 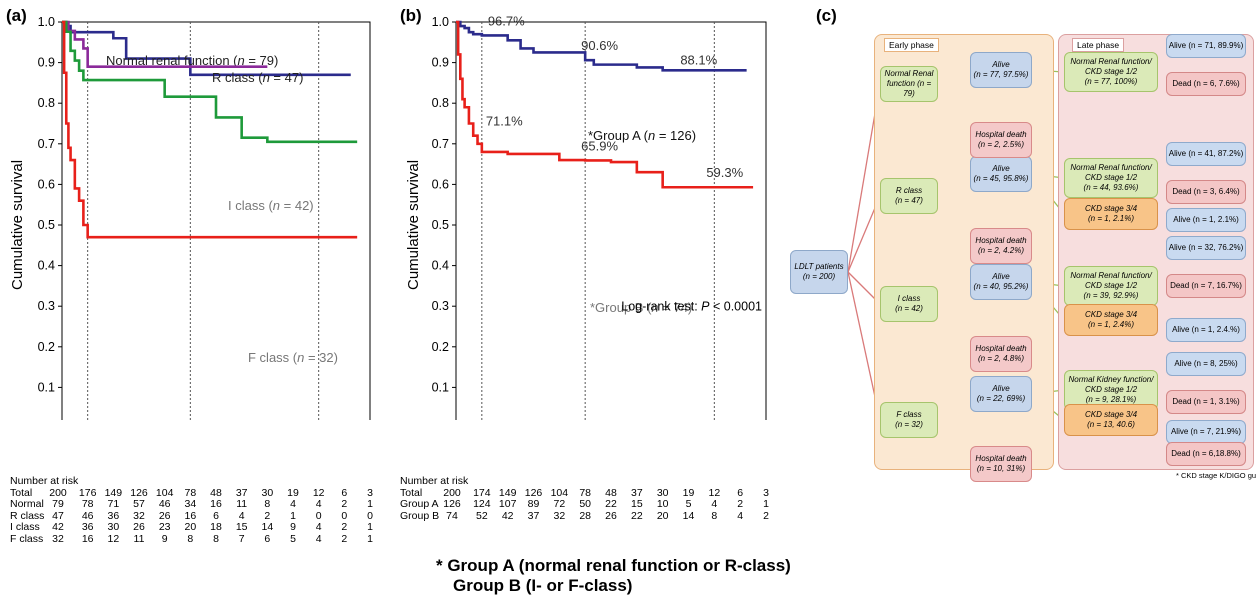 What do you see at coordinates (1111, 320) in the screenshot?
I see `node-late-ckd-2: CKD stage 3/4 (n = 1, 2.4%)` at bounding box center [1111, 320].